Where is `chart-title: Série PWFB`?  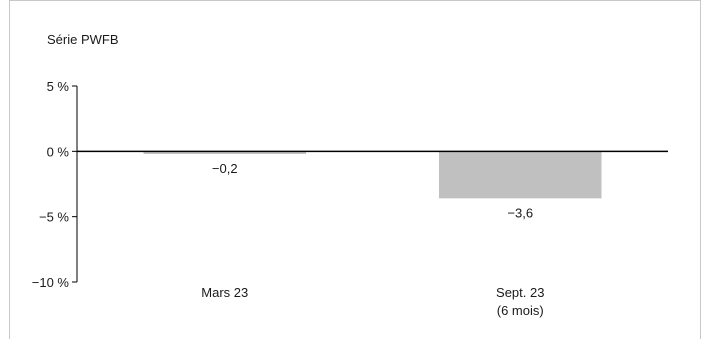 chart-title: Série PWFB is located at coordinates (83, 39).